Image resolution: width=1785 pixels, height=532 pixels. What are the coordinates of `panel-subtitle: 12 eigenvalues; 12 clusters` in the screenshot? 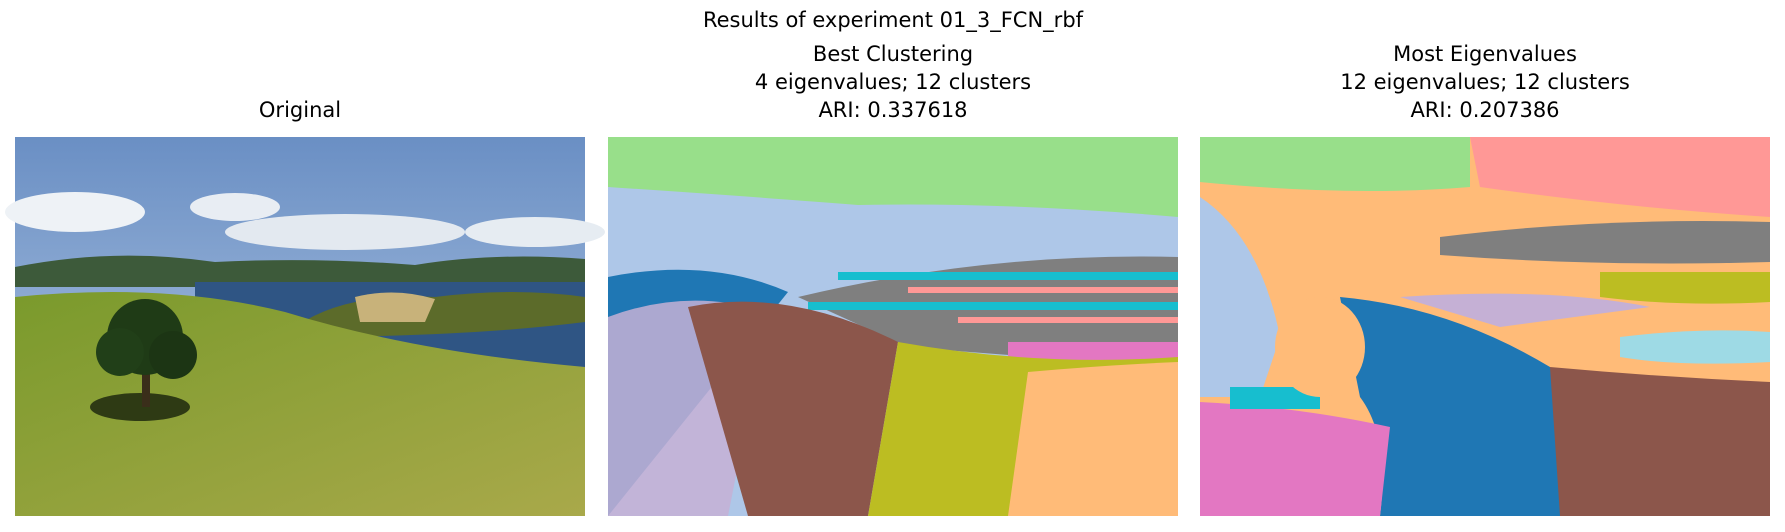 It's located at (1485, 82).